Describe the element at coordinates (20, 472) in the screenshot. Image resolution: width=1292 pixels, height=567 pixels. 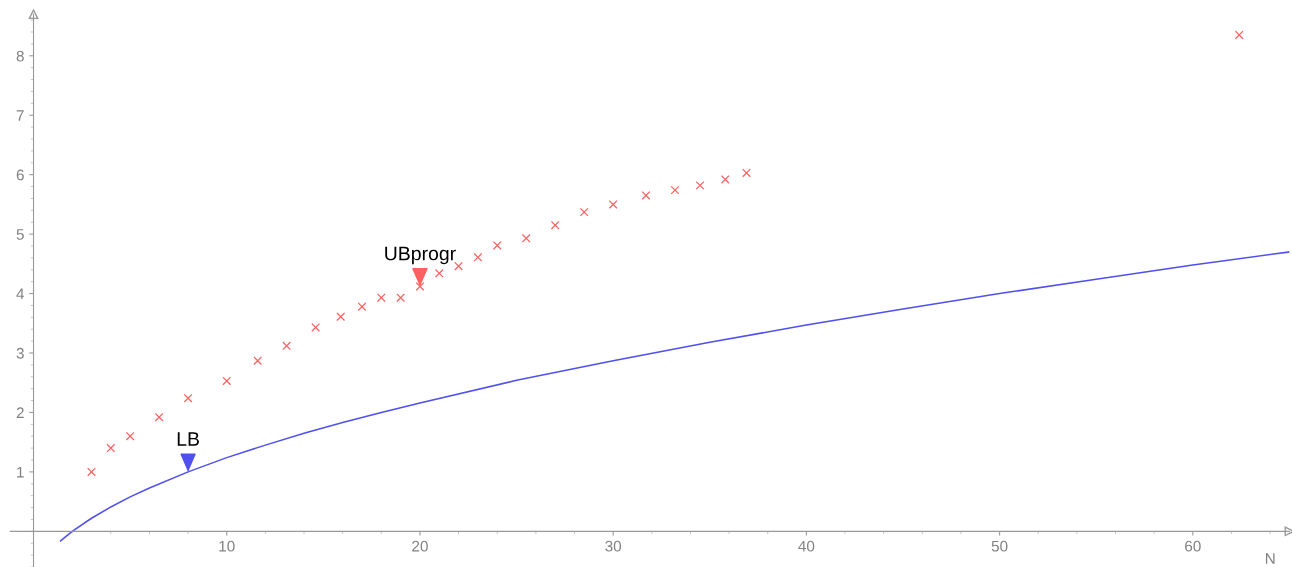
I see `y-tick-label: 1` at that location.